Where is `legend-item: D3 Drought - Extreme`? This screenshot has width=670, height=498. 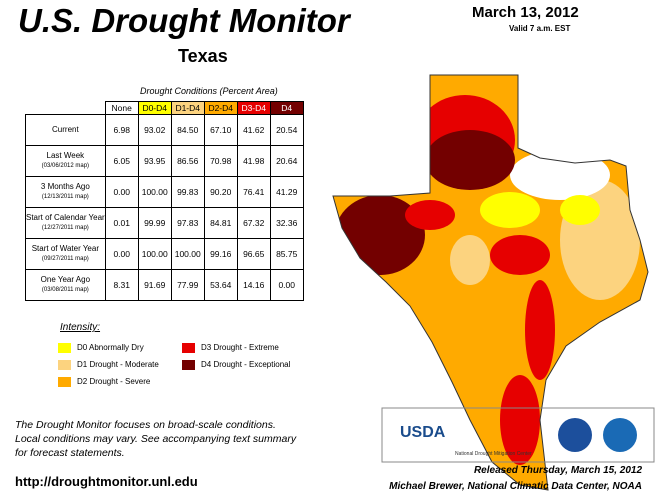 legend-item: D3 Drought - Extreme is located at coordinates (230, 348).